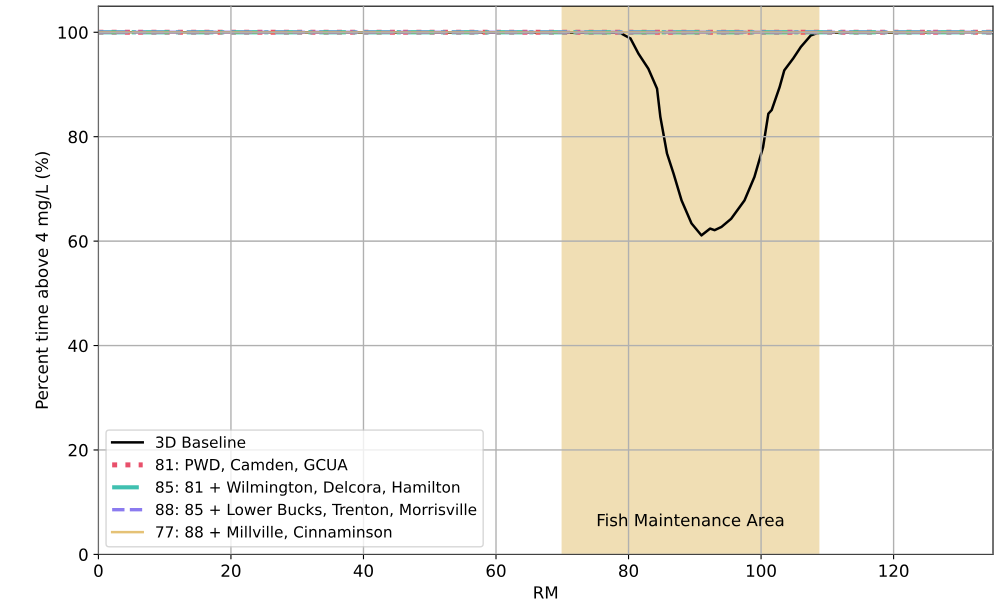 This screenshot has width=994, height=616. I want to click on y-tick-label: 60, so click(78, 241).